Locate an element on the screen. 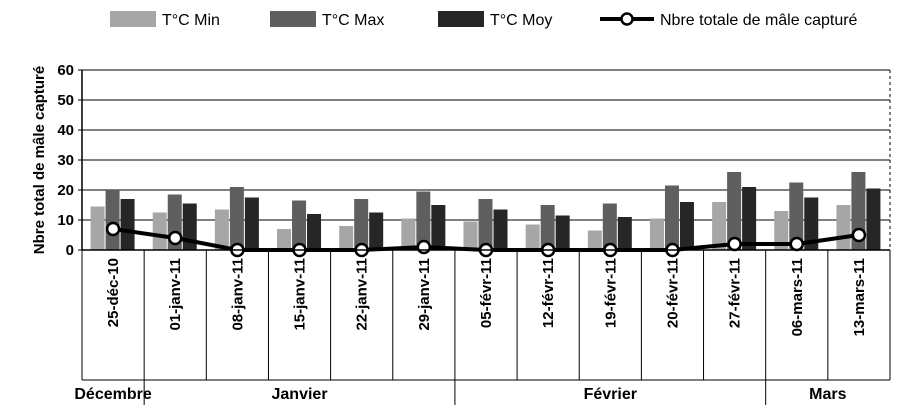  y-axis-label: Nbre total de mâle capturé is located at coordinates (39, 160).